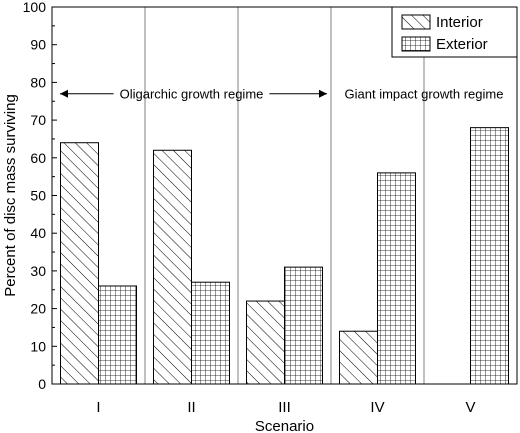 The width and height of the screenshot is (520, 433). What do you see at coordinates (38, 45) in the screenshot?
I see `y-tick-label: 90` at bounding box center [38, 45].